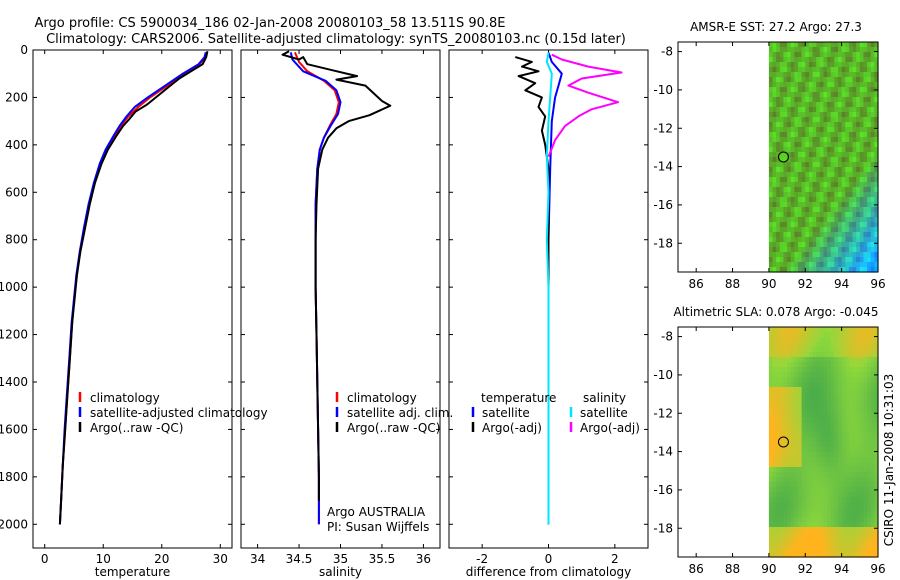 This screenshot has height=580, width=900. I want to click on salinity-x-tick-label: 34.5, so click(299, 559).